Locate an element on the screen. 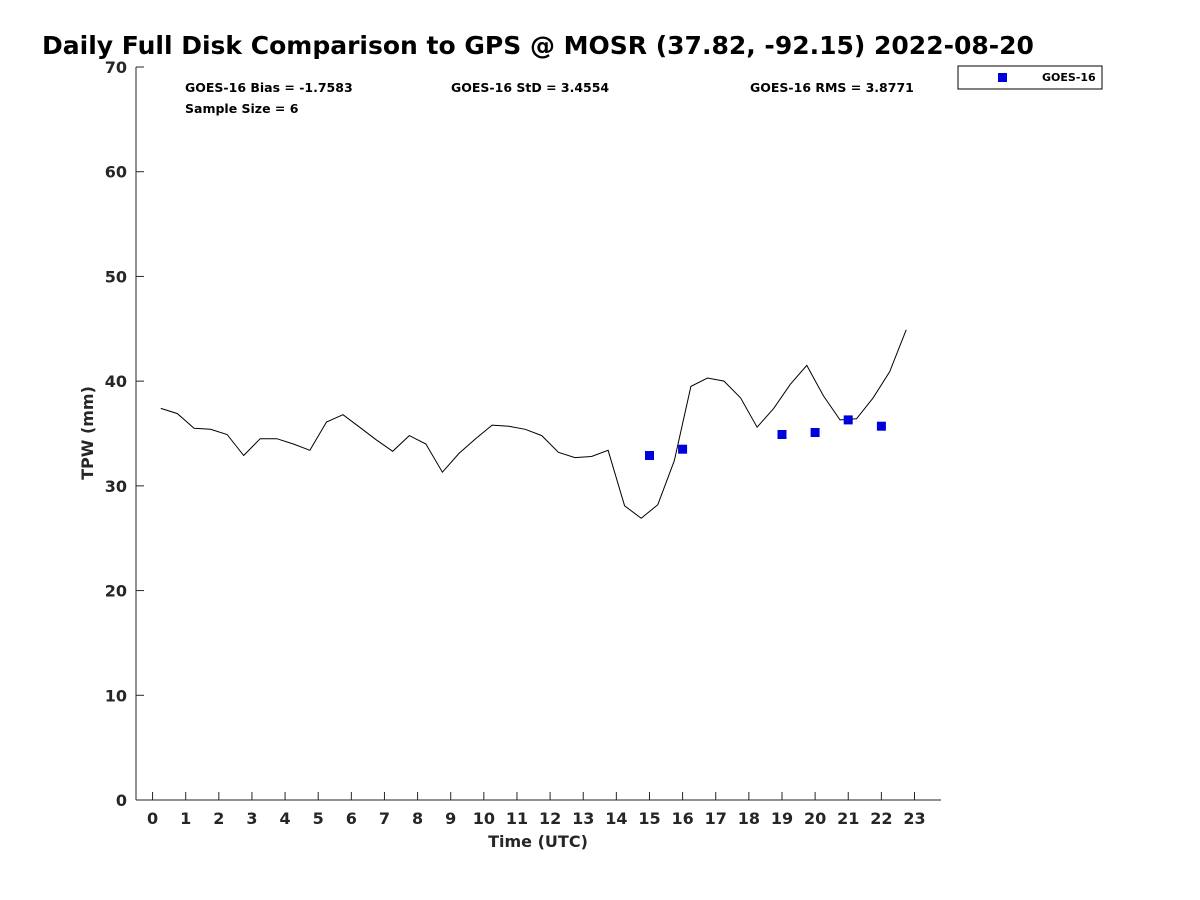 This screenshot has width=1200, height=900. y-tick-label: 40 is located at coordinates (116, 381).